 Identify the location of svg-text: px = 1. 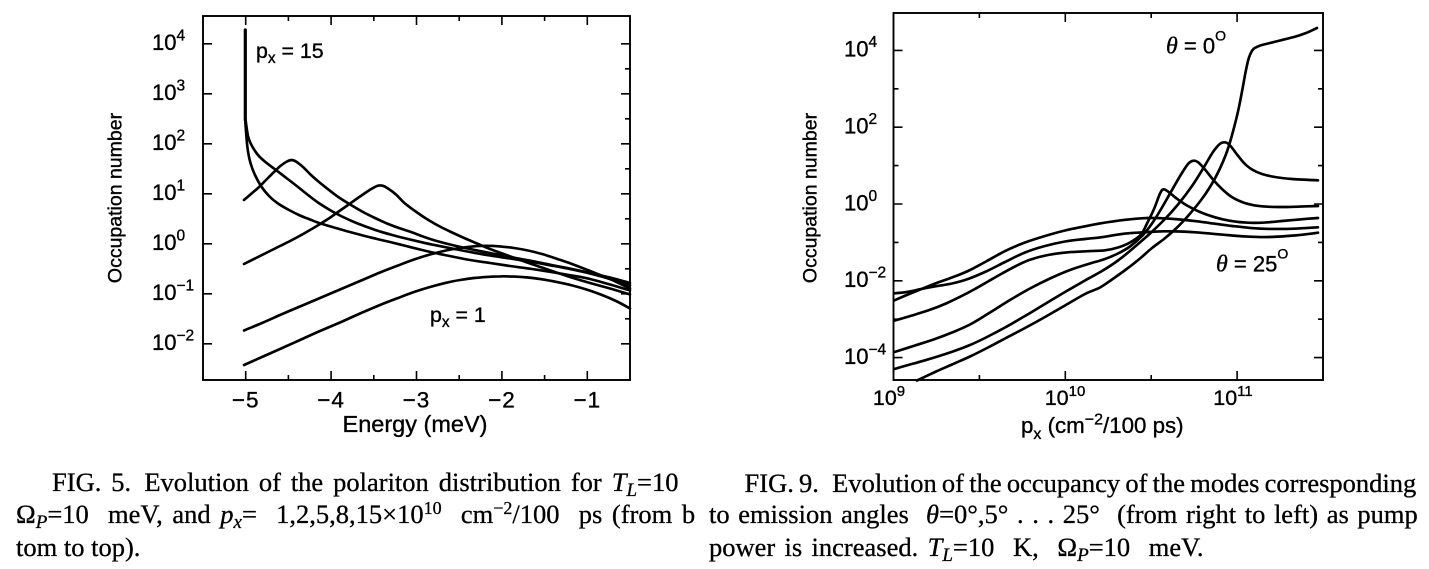
(458, 317).